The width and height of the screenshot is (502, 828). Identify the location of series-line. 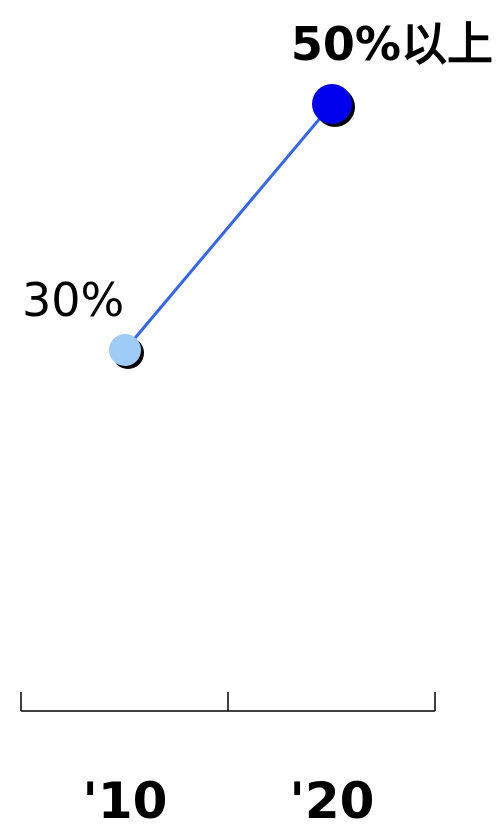
(228, 227).